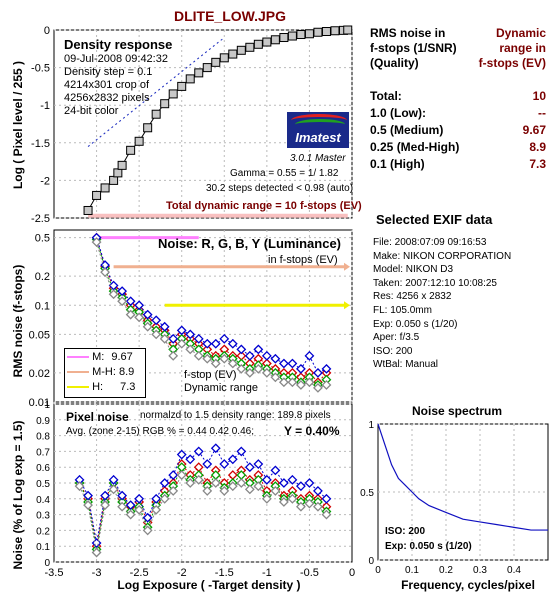 This screenshot has width=560, height=600. I want to click on pixel-noise-ylabel: Noise (% of Log exp = 1.5), so click(18, 495).